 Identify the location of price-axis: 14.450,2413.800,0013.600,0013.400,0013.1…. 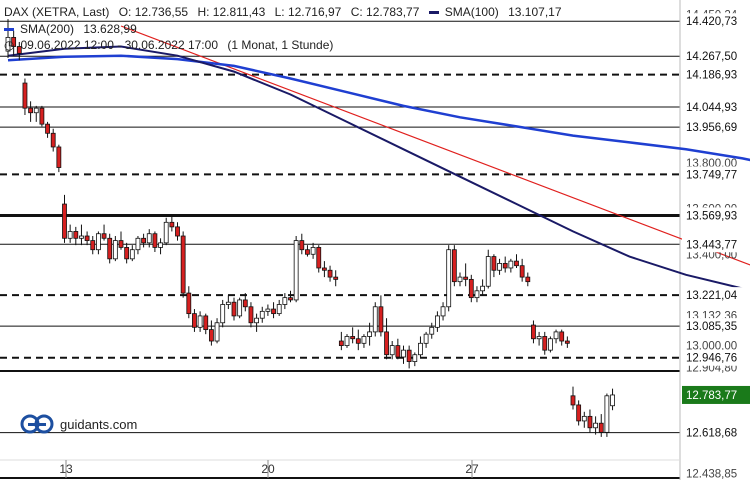
(716, 245).